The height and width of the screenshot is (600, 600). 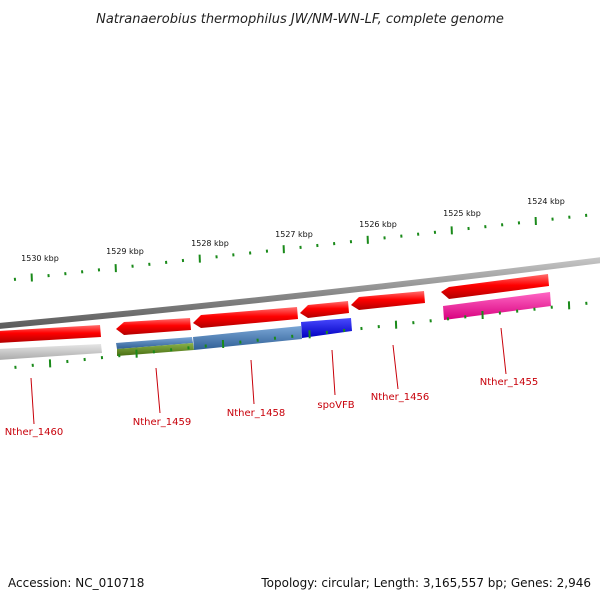 I want to click on feature-bands, so click(x=275, y=326).